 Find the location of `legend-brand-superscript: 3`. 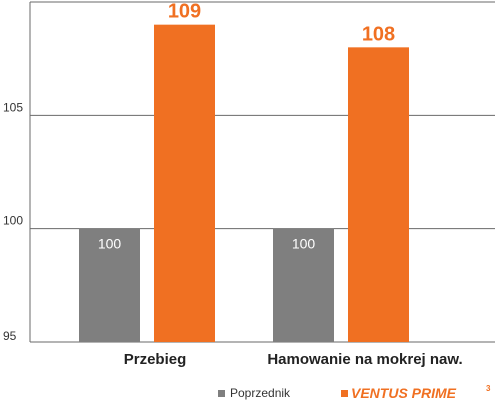

legend-brand-superscript: 3 is located at coordinates (488, 388).